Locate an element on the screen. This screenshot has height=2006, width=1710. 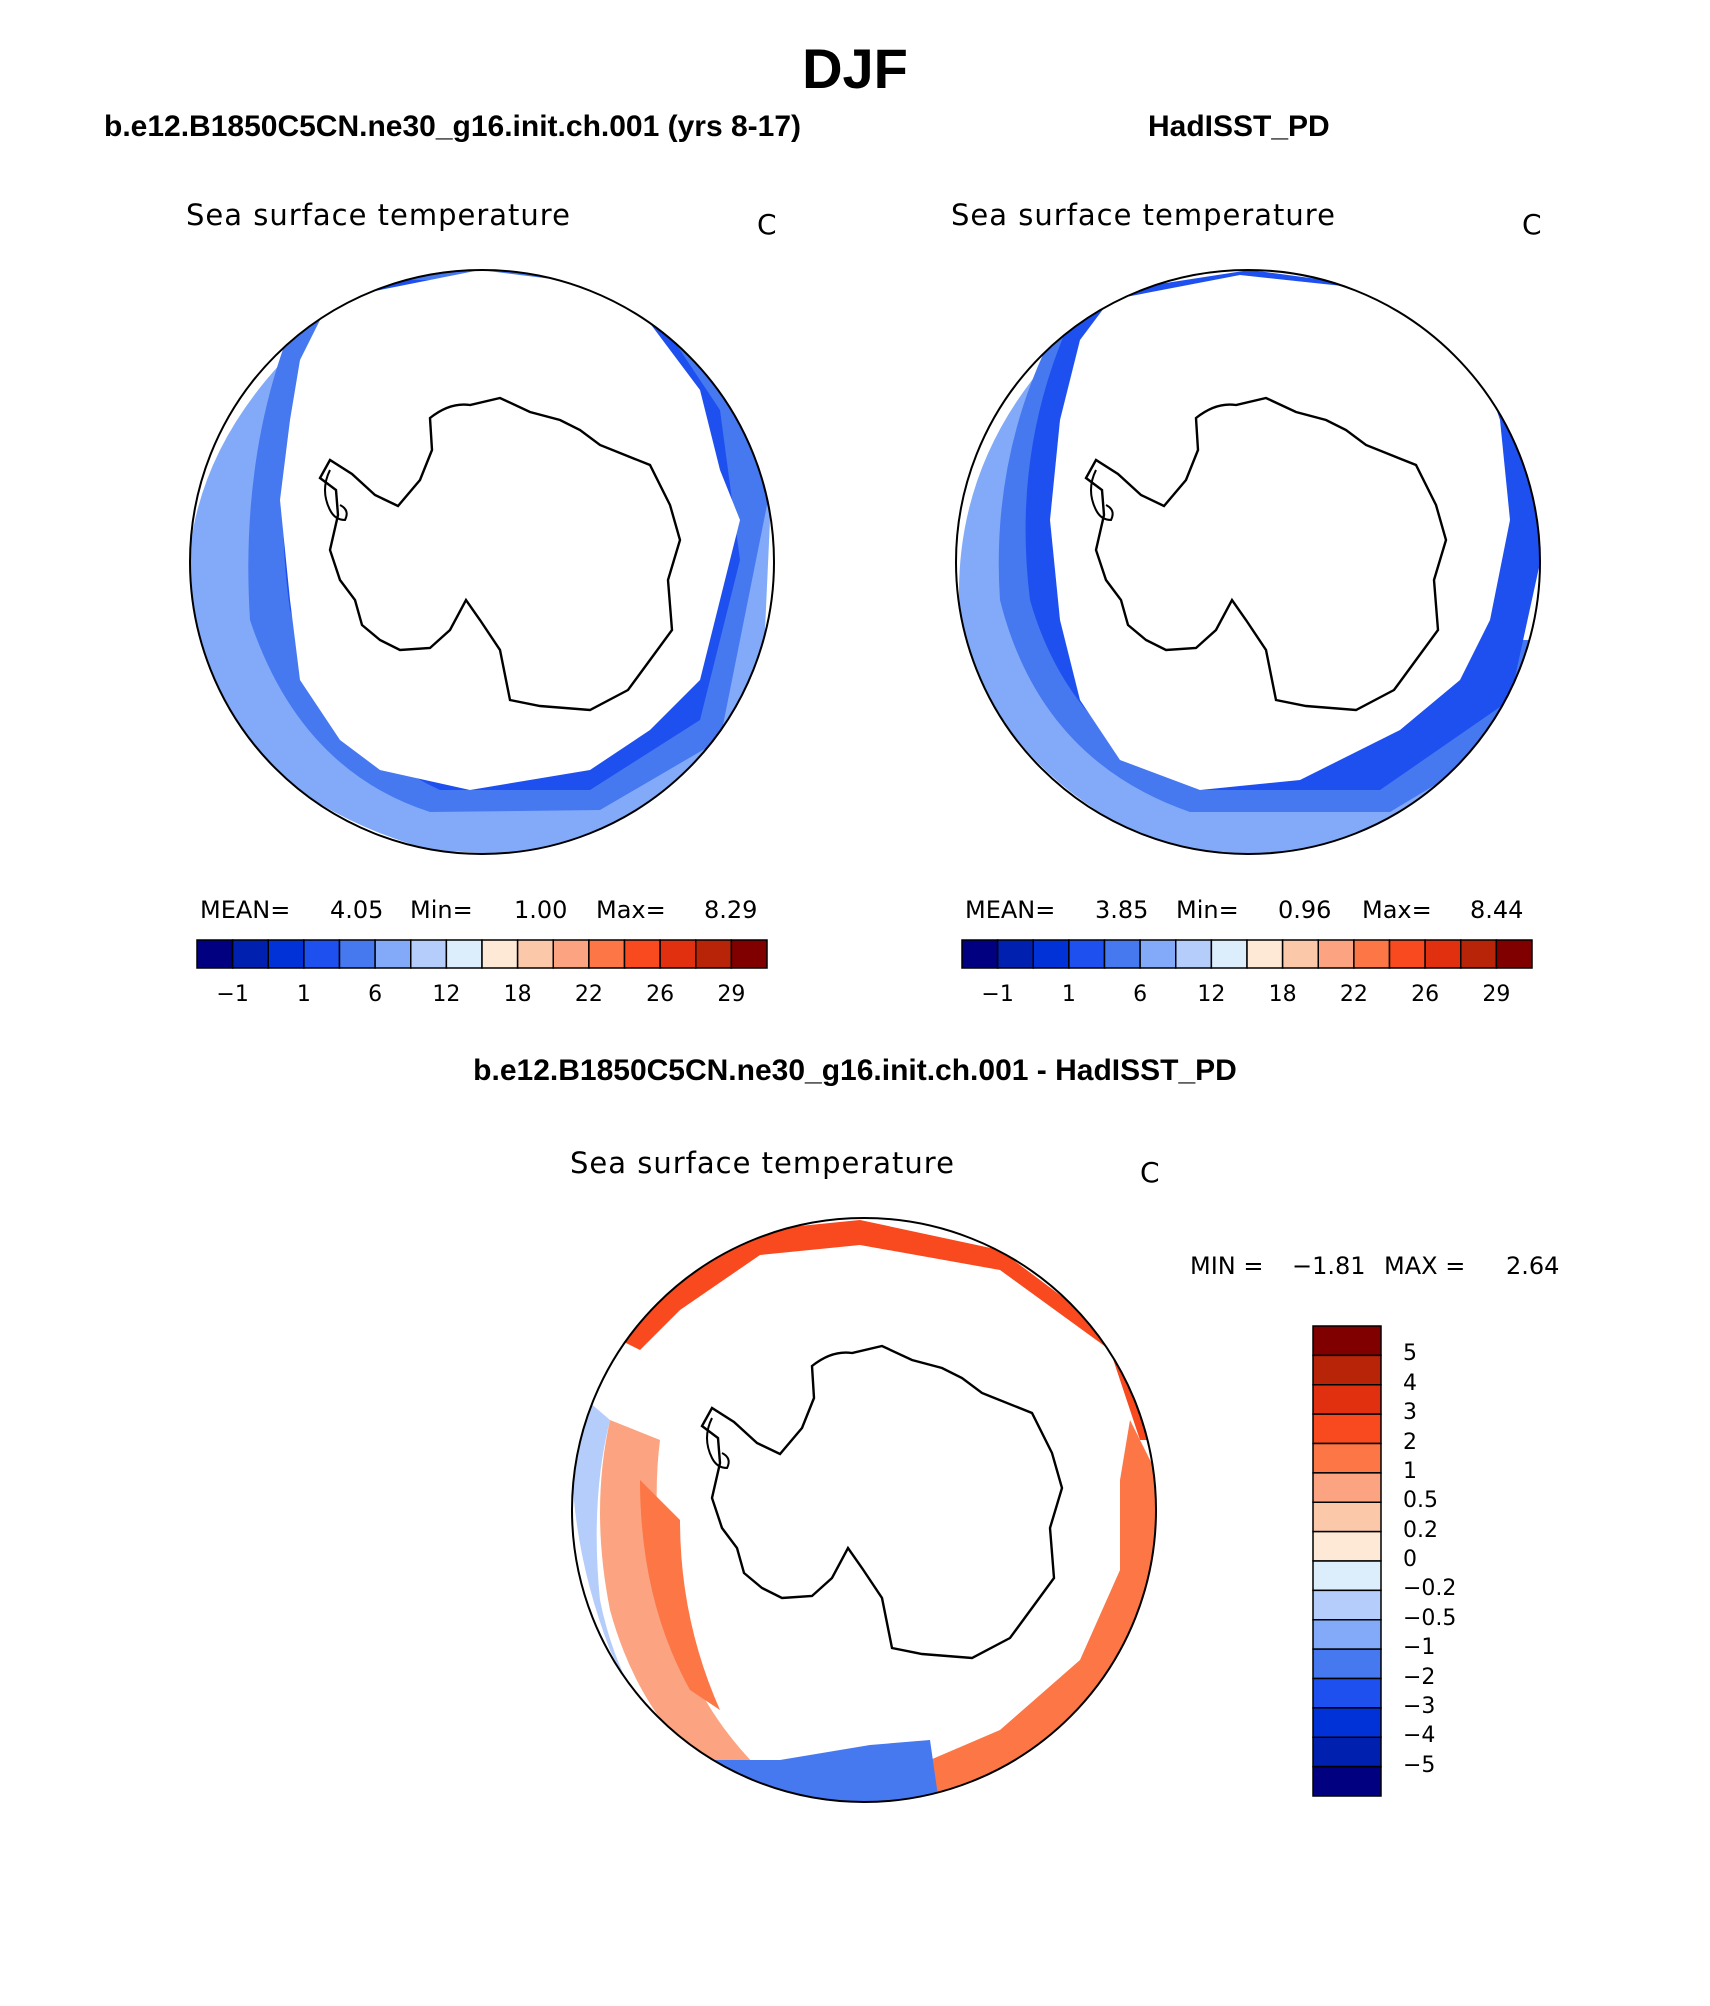
obs-max-label: Max= is located at coordinates (1397, 910).